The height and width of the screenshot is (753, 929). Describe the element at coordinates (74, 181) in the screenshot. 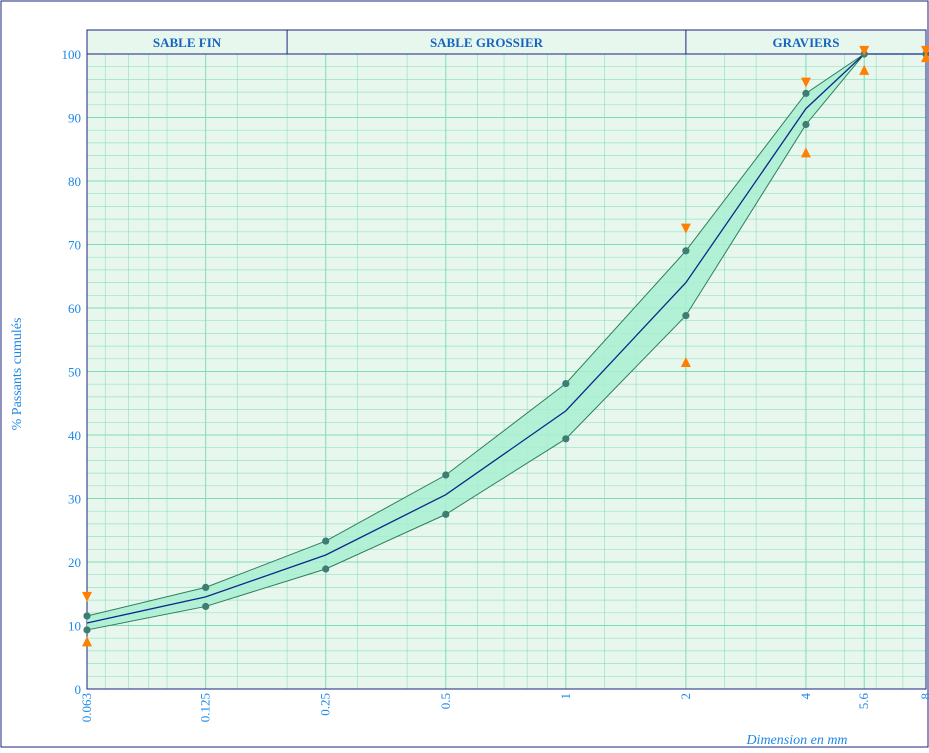

I see `y-tick-label: 80` at that location.